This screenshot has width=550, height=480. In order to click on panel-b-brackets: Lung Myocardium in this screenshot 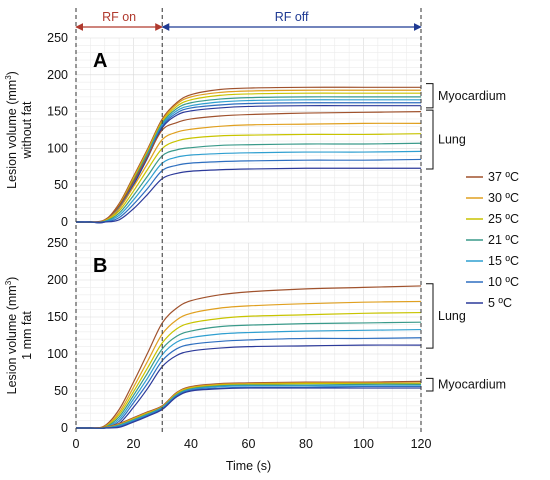, I will do `click(466, 337)`.